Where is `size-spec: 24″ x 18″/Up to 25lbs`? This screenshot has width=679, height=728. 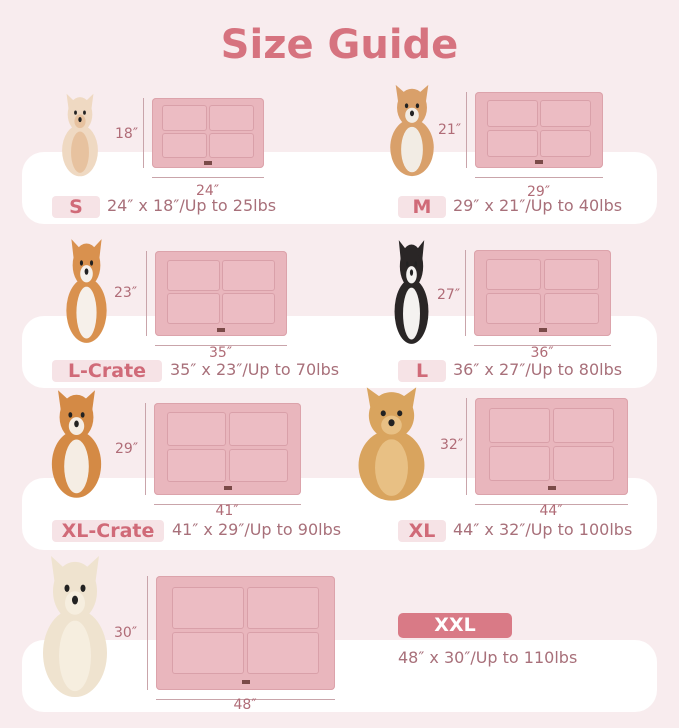 size-spec: 24″ x 18″/Up to 25lbs is located at coordinates (192, 205).